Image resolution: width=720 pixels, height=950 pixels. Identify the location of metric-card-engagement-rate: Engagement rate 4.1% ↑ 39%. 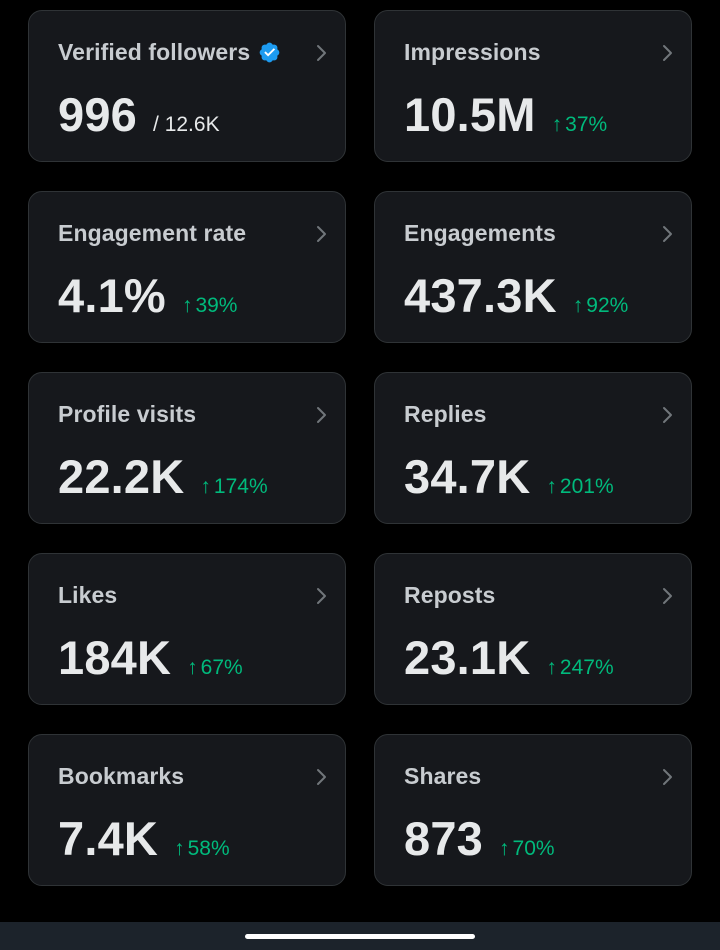
(187, 267).